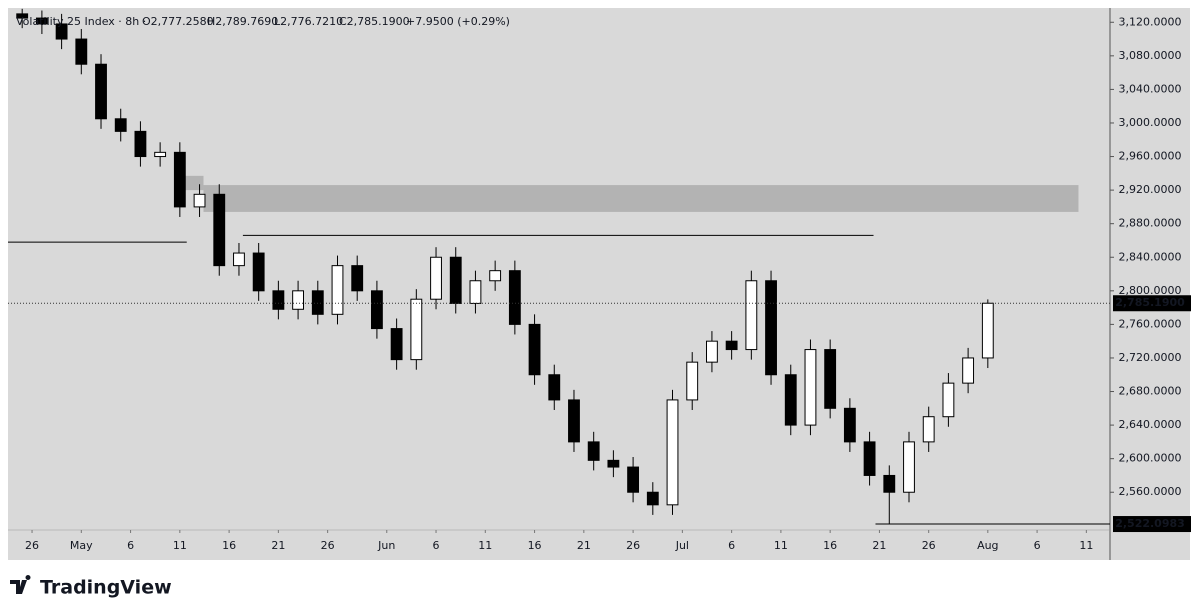  I want to click on ohlc-open: O2,777.2580, so click(178, 21).